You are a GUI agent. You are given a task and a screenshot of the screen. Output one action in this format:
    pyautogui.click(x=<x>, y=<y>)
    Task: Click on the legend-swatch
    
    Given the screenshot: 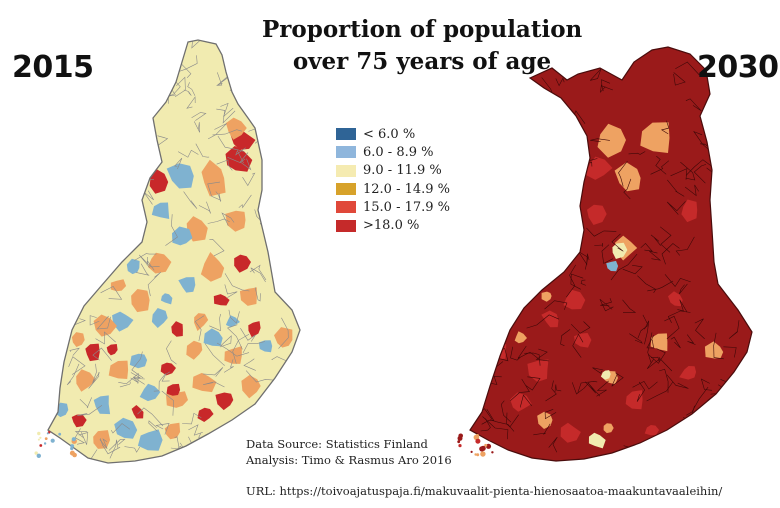 What is the action you would take?
    pyautogui.click(x=346, y=152)
    